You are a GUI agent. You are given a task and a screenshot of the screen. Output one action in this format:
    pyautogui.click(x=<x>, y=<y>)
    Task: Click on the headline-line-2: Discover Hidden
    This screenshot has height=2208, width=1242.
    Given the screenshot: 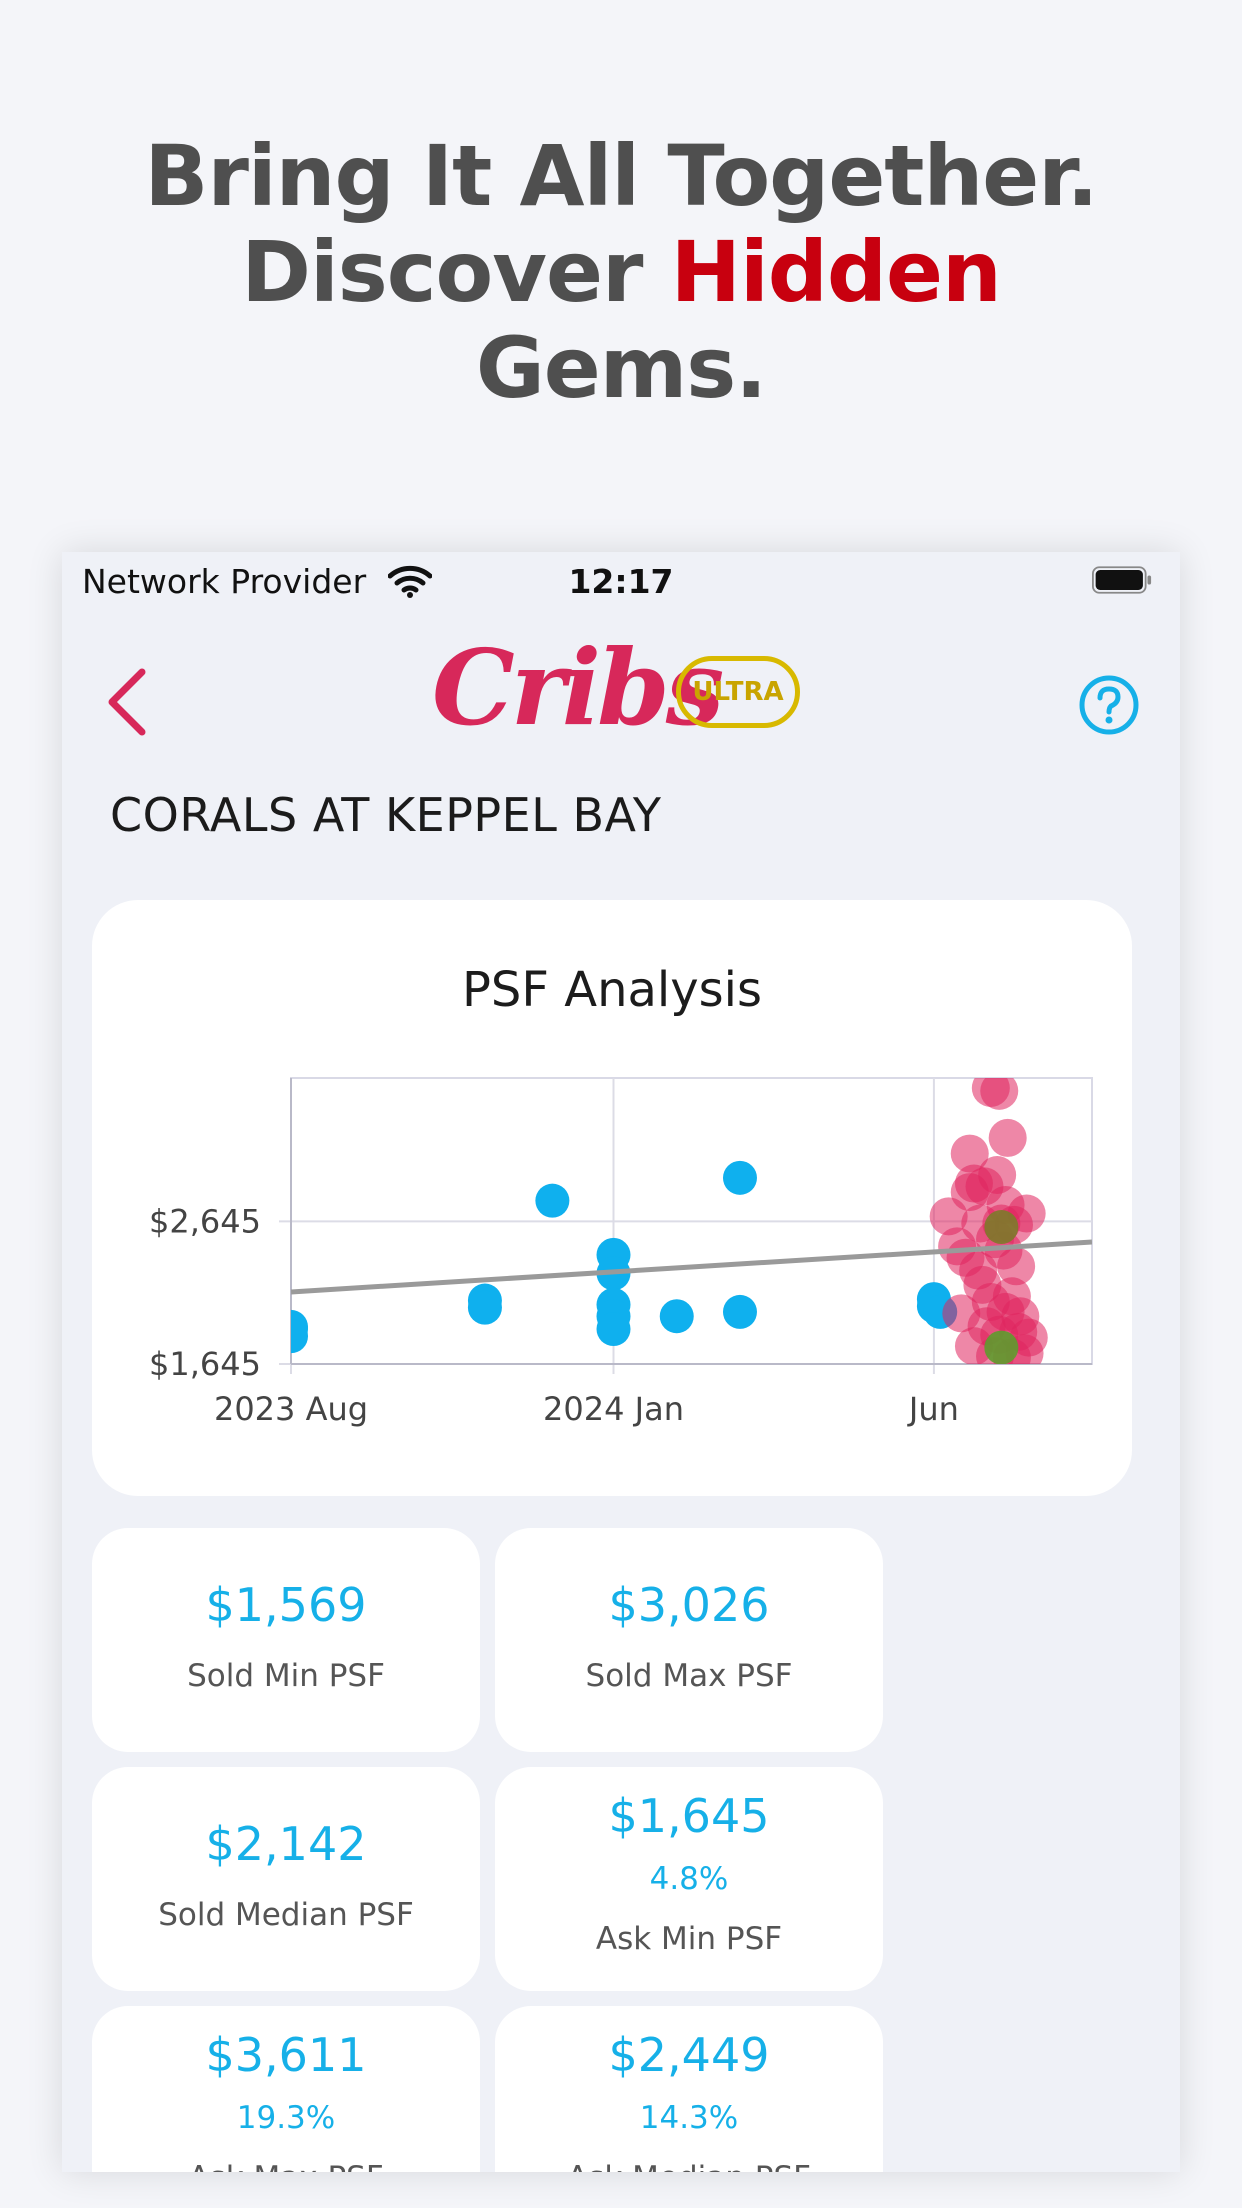 What is the action you would take?
    pyautogui.click(x=621, y=272)
    